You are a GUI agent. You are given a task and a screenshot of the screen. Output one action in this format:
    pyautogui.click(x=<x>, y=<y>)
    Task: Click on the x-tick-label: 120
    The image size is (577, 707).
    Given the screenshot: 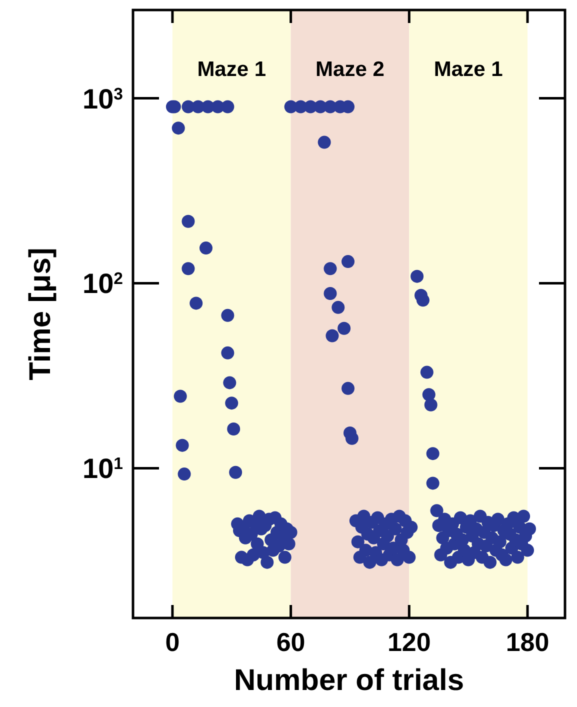 What is the action you would take?
    pyautogui.click(x=409, y=642)
    